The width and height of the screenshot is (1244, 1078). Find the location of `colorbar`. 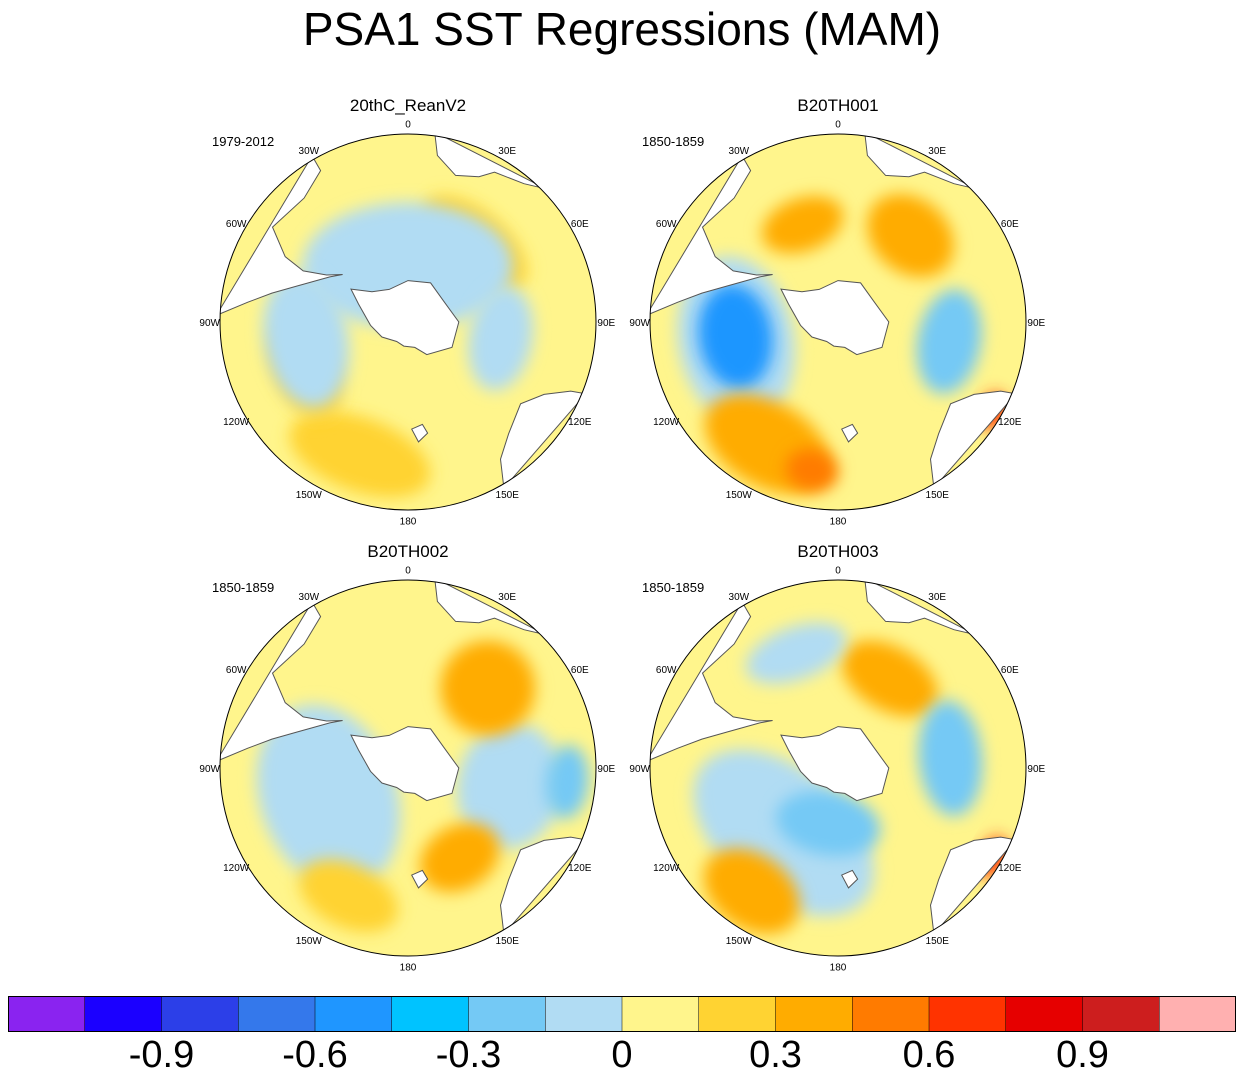

colorbar is located at coordinates (622, 1014).